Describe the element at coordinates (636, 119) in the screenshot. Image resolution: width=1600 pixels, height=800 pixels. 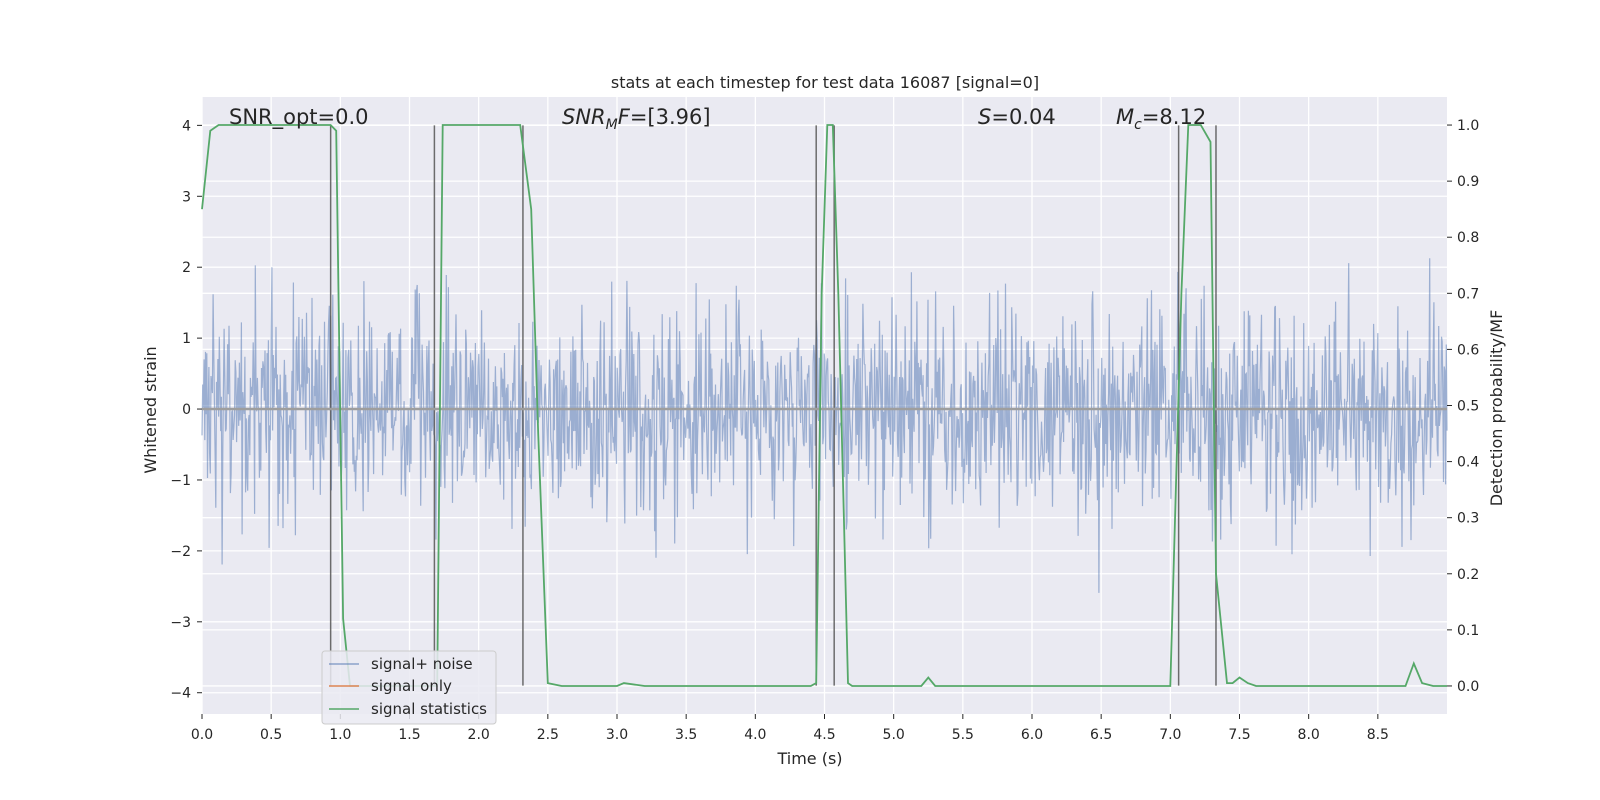
I see `annotation-snr-mf: SNRMF=[3.96]` at that location.